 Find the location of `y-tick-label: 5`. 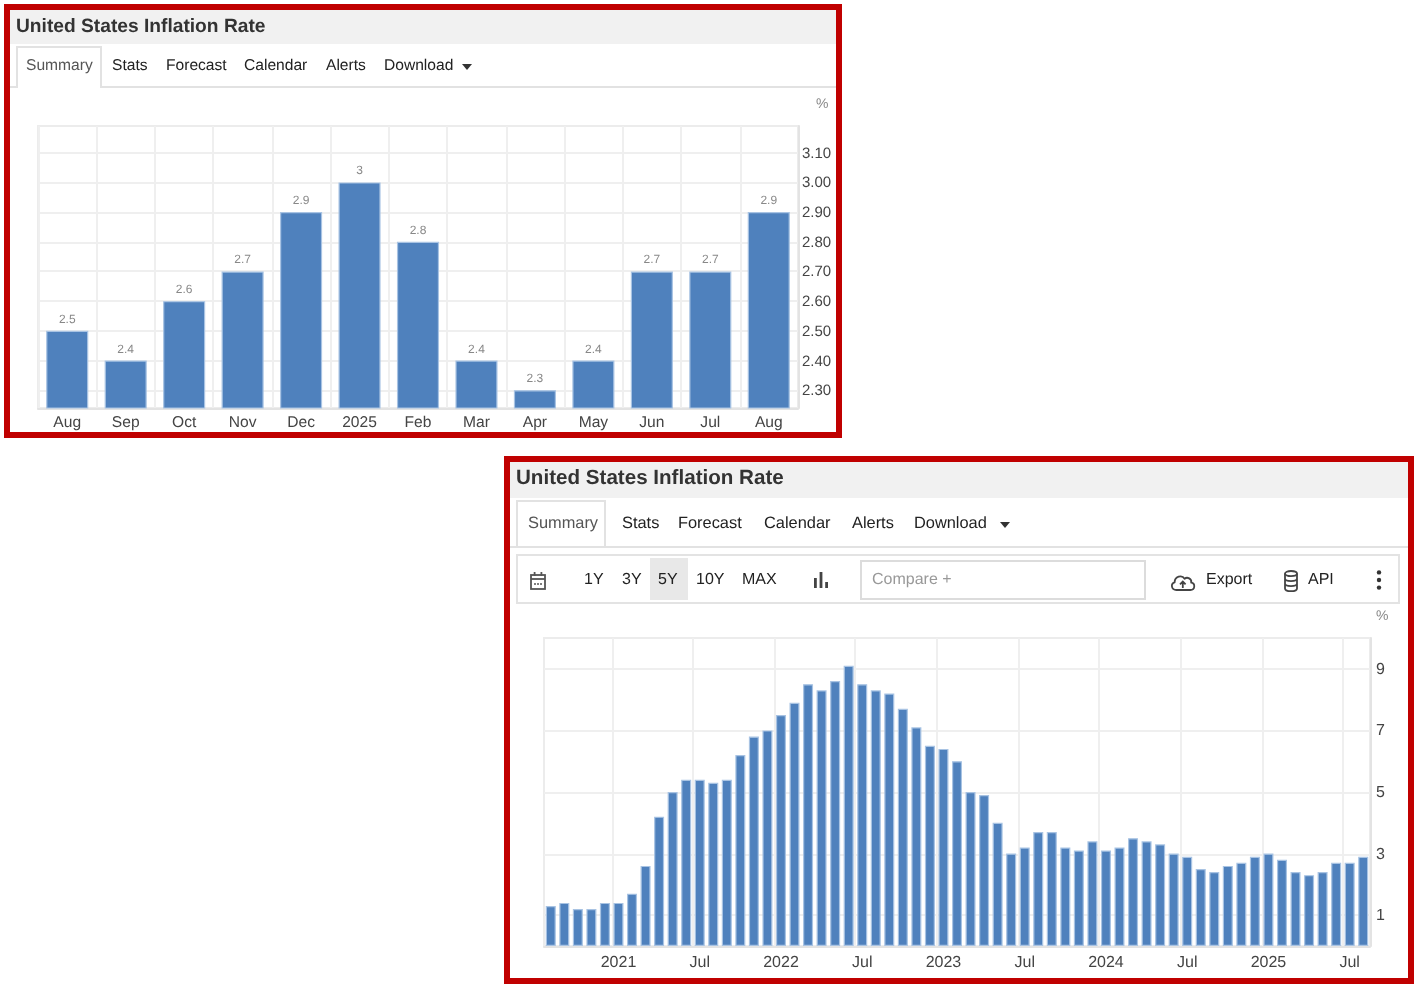

y-tick-label: 5 is located at coordinates (1381, 792).